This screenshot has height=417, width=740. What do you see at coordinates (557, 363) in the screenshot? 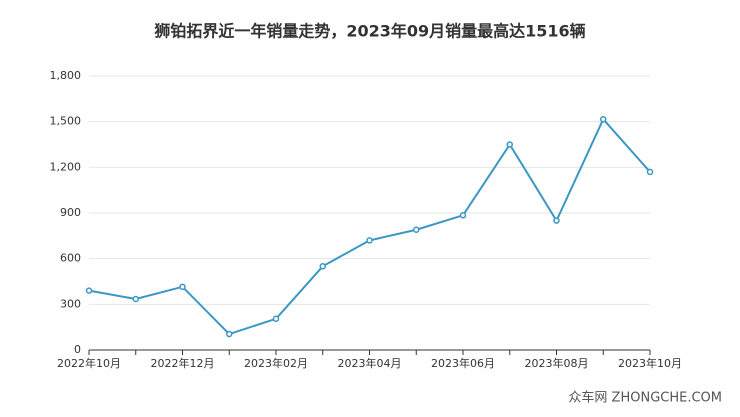
I see `x-tick-label: 2023年08月` at bounding box center [557, 363].